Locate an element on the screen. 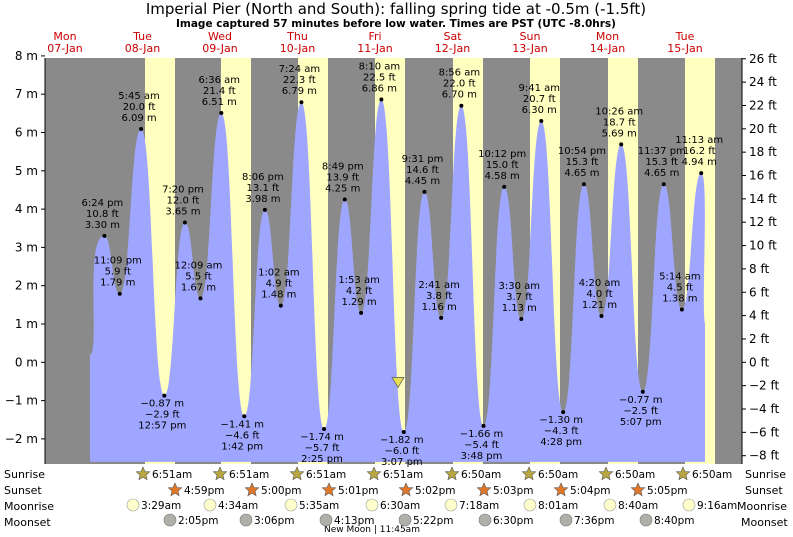  high-tide-value-m: 6.51 m is located at coordinates (219, 102).